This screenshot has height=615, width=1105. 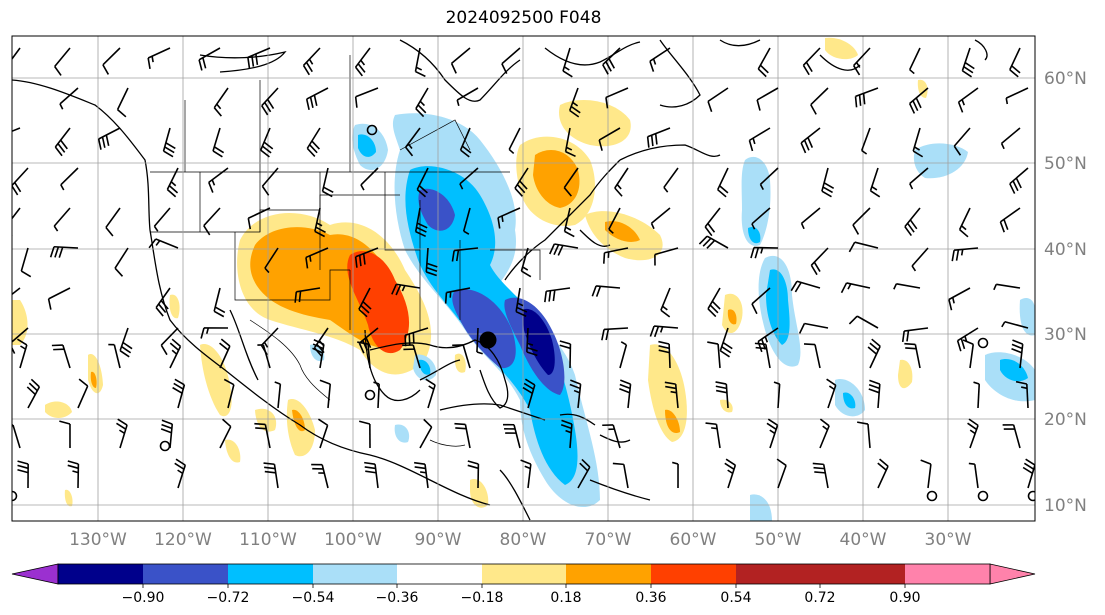 I want to click on colorbar-tick-label: 0.54, so click(x=735, y=598).